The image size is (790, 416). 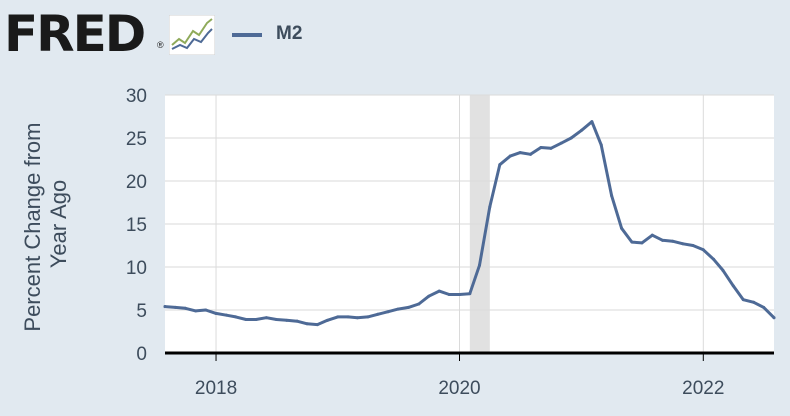 I want to click on y-tick-label-10: 10, so click(x=136, y=268).